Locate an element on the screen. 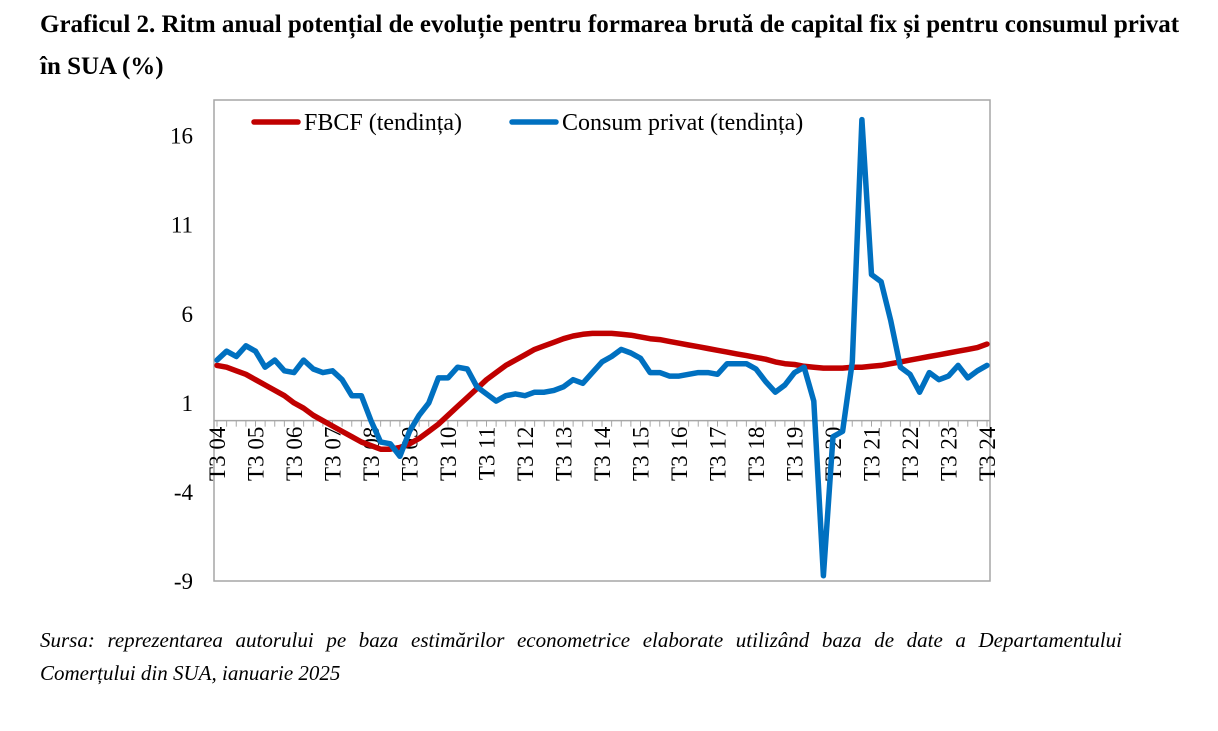 This screenshot has width=1218, height=731. x-tick-label: T3 22 is located at coordinates (910, 454).